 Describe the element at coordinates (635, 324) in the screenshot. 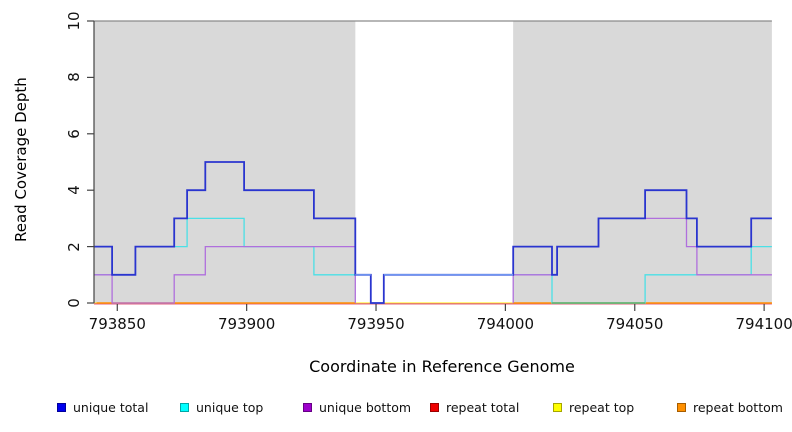

I see `x-tick-label: 794050` at that location.